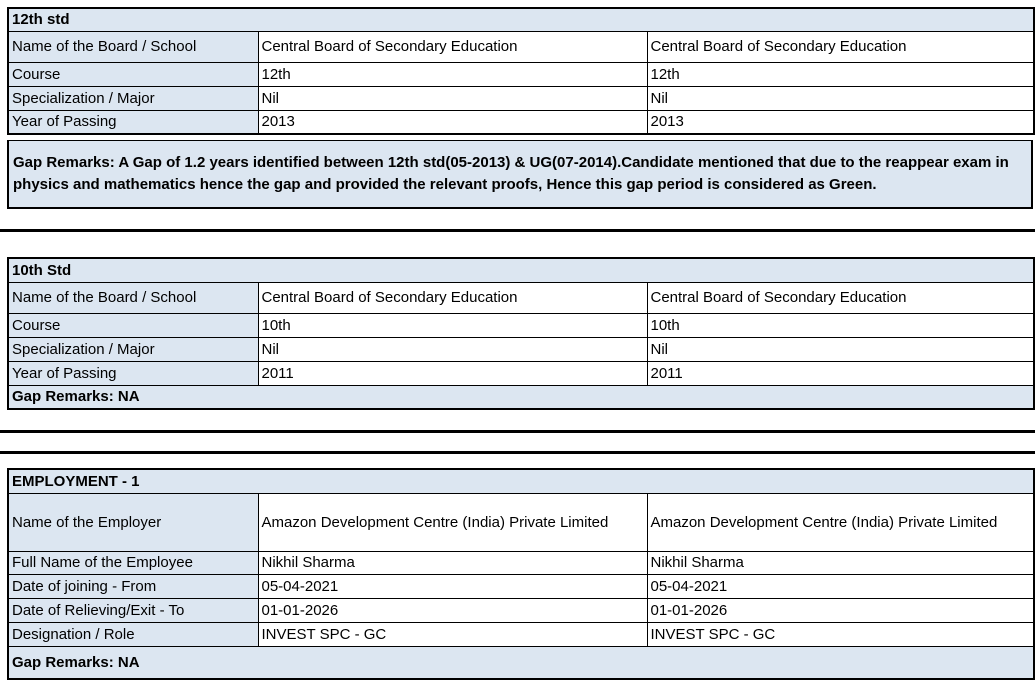 The width and height of the screenshot is (1035, 686). I want to click on table-row: Course 10th 10th, so click(521, 325).